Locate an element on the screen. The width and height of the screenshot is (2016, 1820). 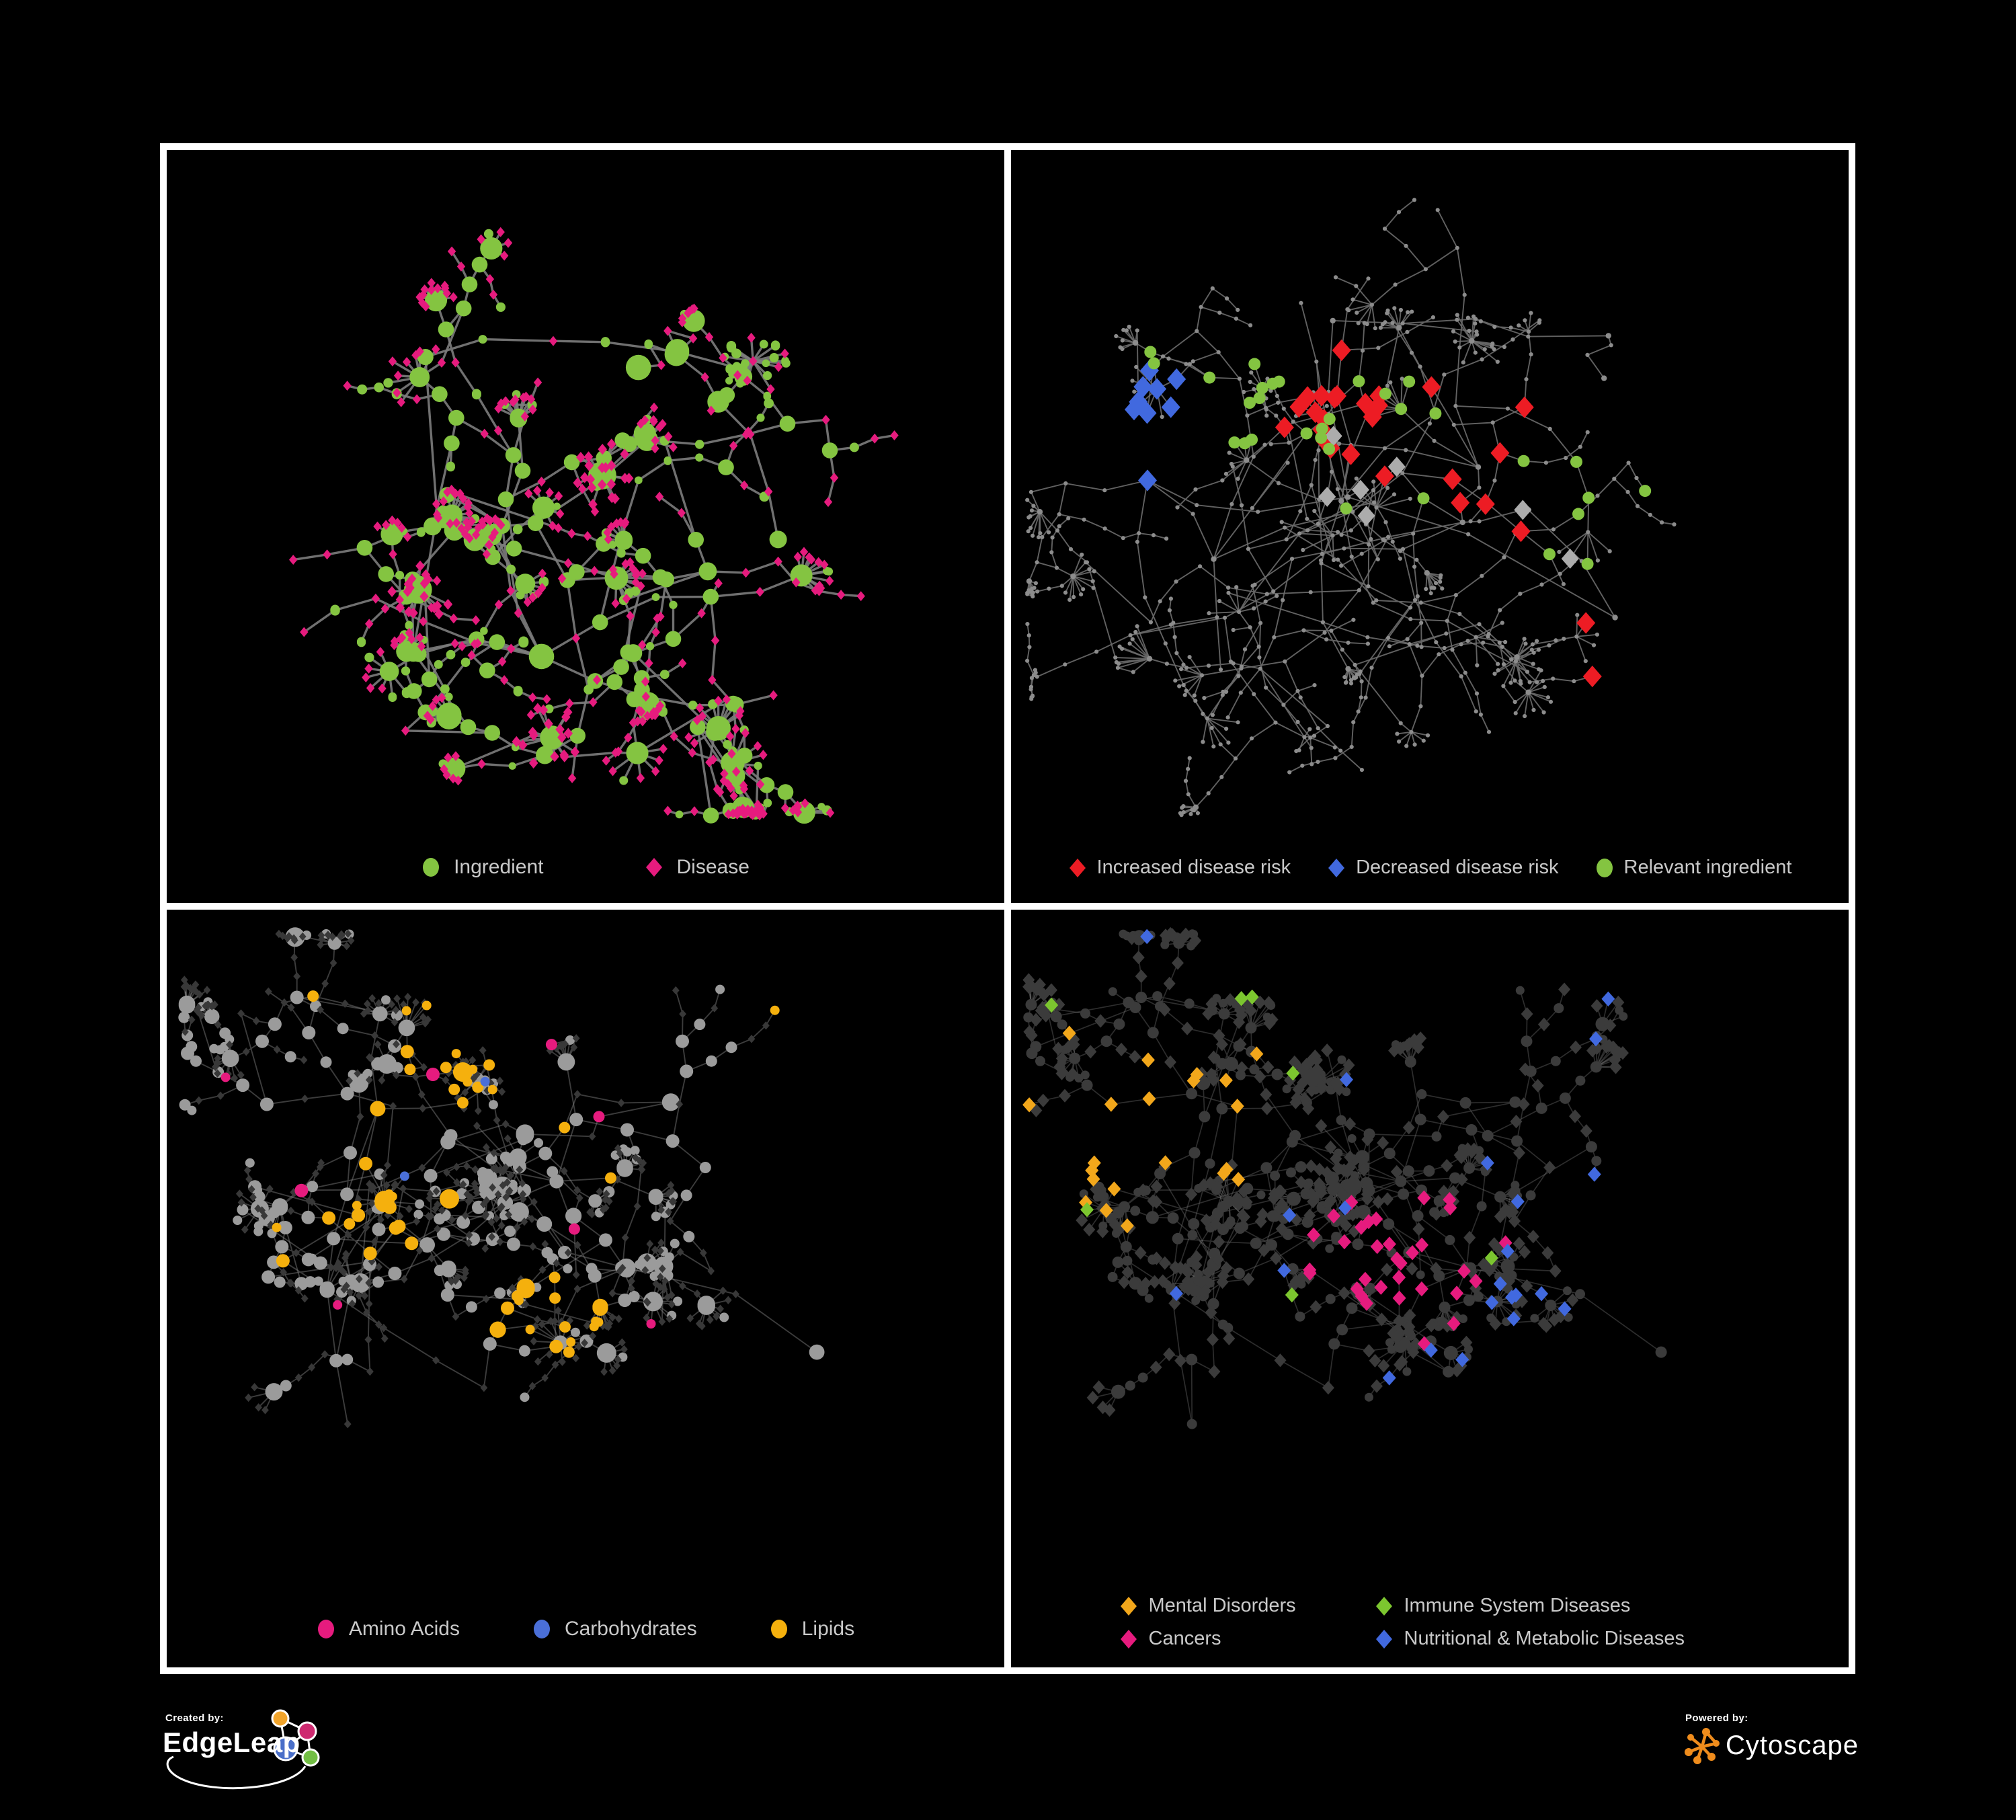
disease-class-network-graph is located at coordinates (1344, 1177).